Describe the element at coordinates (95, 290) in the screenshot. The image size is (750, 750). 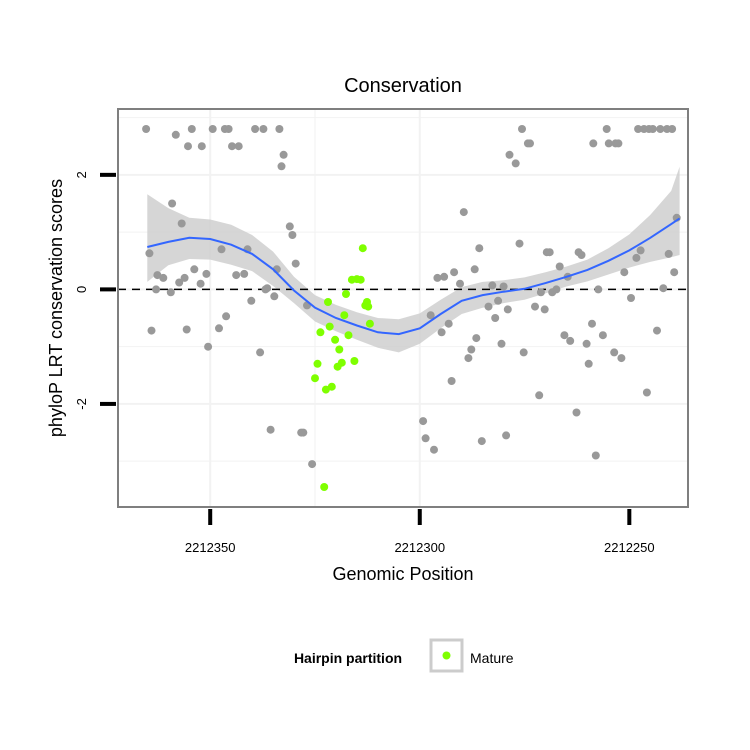
I see `y-axis: -2 0 2` at that location.